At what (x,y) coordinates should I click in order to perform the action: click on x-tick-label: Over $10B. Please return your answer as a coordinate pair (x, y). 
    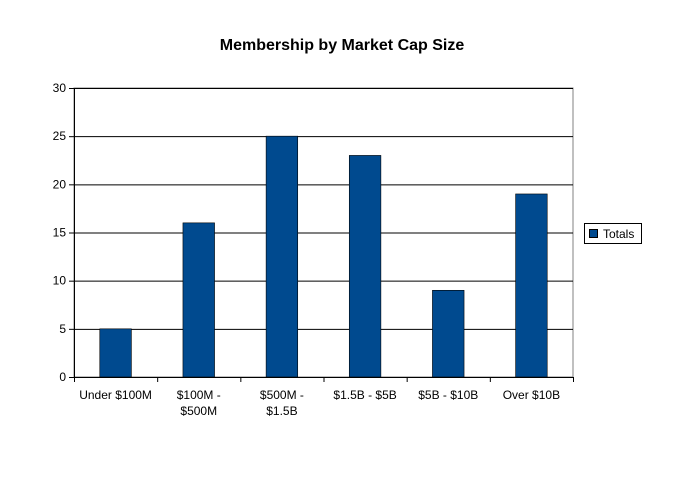
    Looking at the image, I should click on (531, 395).